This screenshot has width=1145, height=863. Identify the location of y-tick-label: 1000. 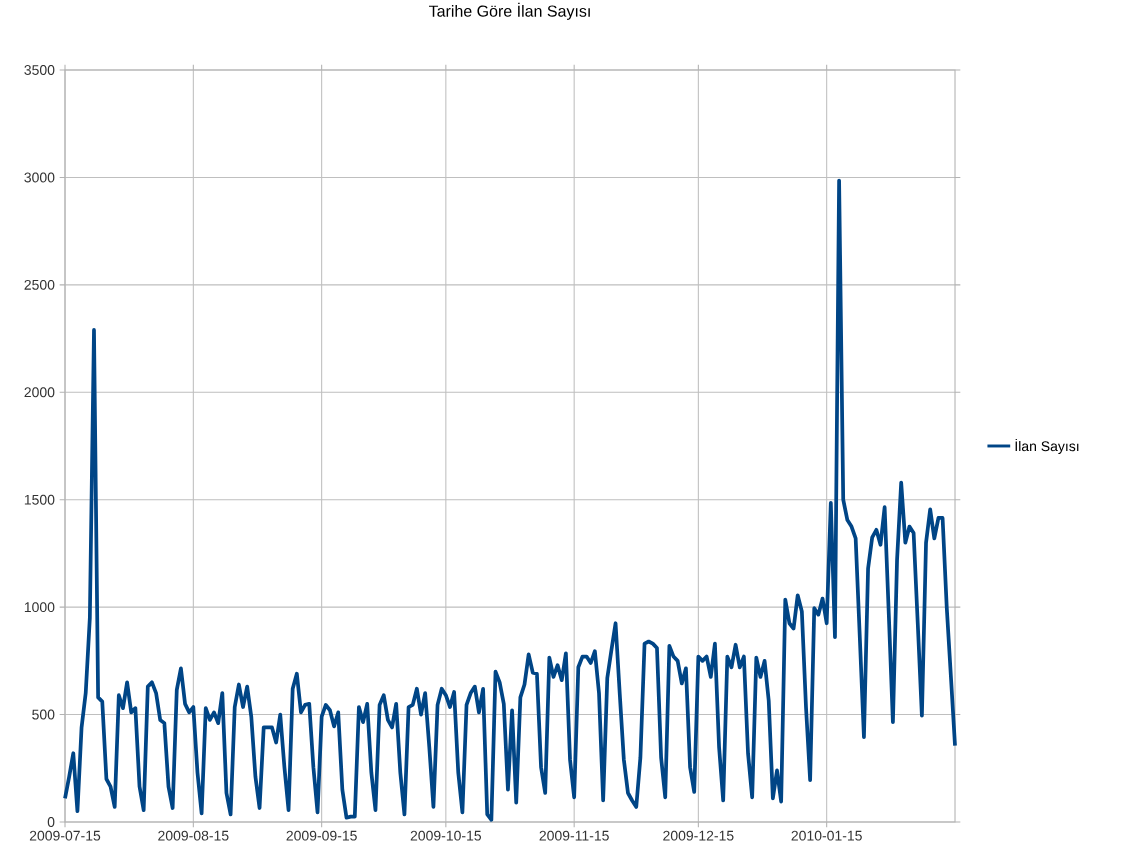
(39, 607).